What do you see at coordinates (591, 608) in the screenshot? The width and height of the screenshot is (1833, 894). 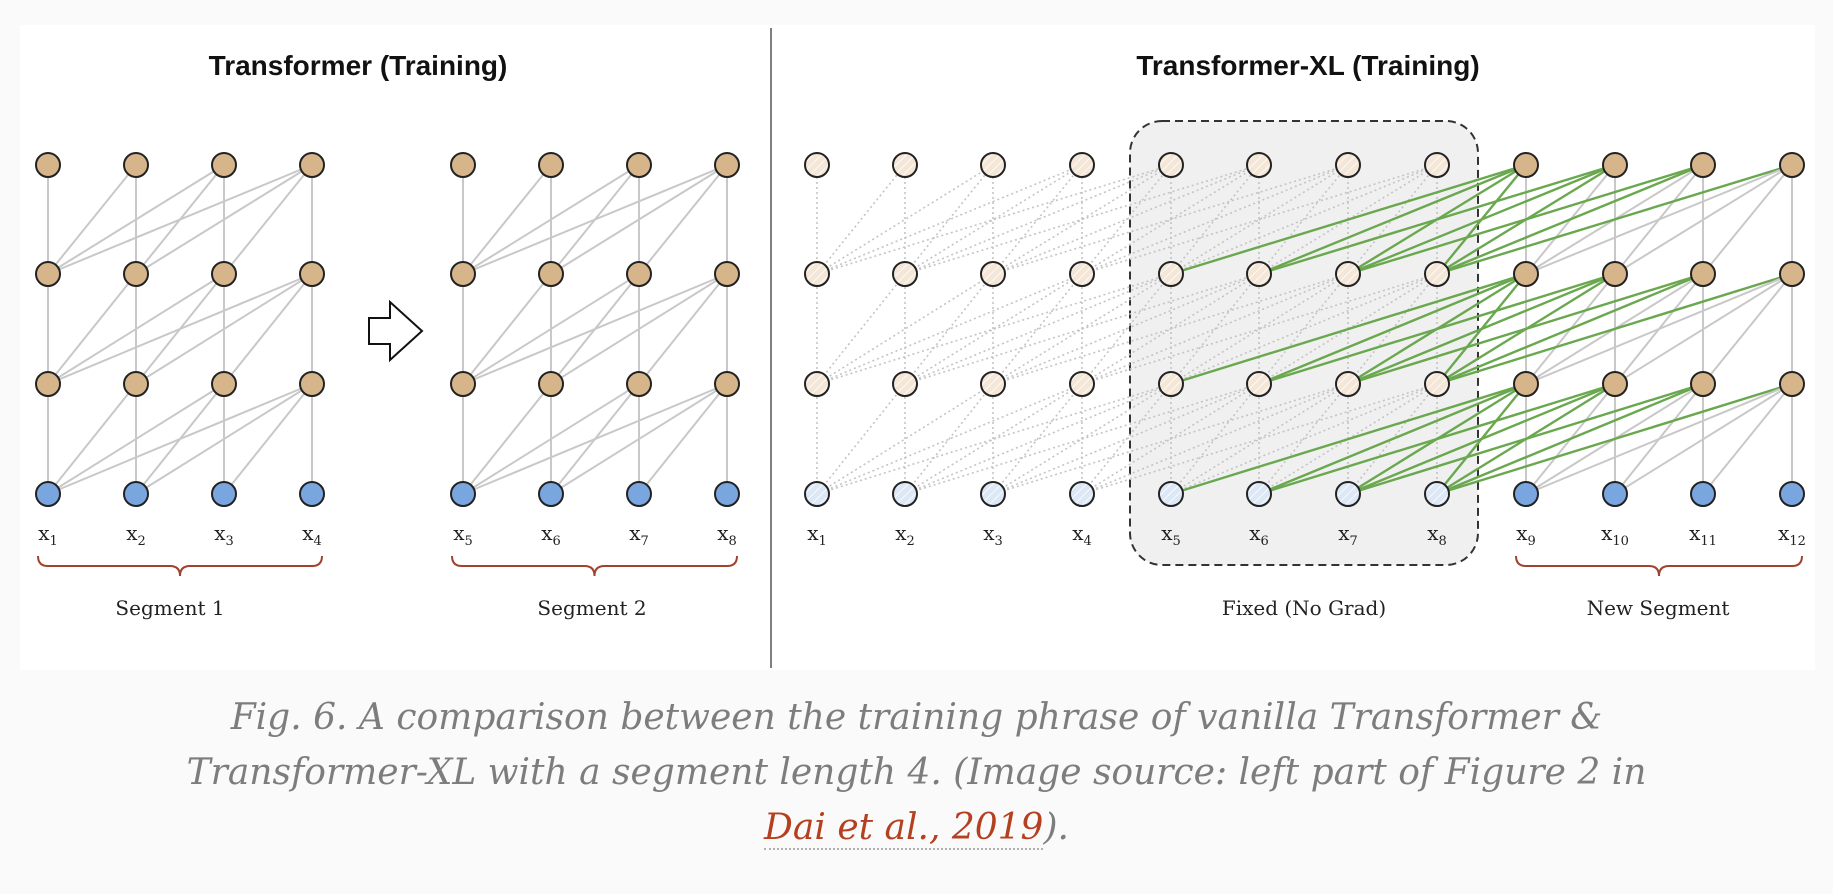 I see `segment2-label: Segment 2` at bounding box center [591, 608].